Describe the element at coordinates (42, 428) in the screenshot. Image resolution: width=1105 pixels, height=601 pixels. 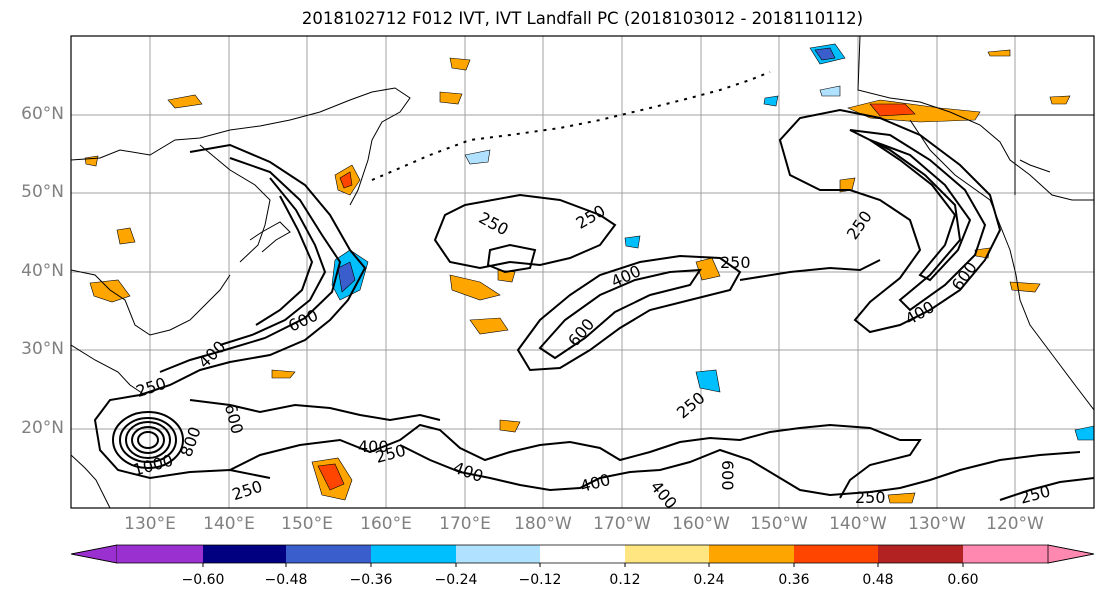
I see `lat-label: 20°N` at that location.